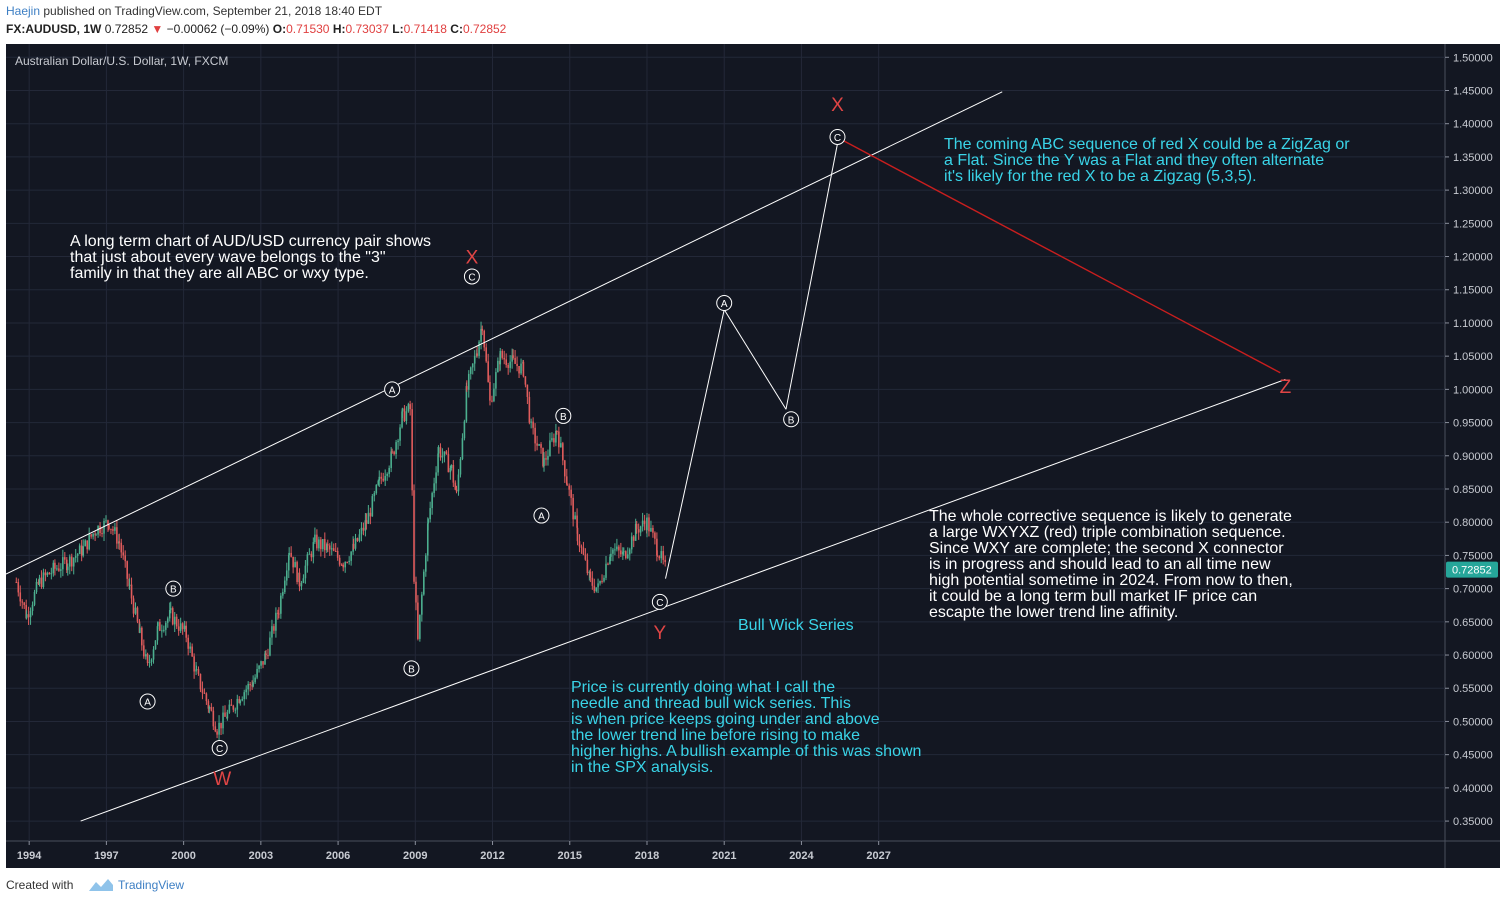 Image resolution: width=1504 pixels, height=903 pixels. What do you see at coordinates (570, 856) in the screenshot?
I see `x-tick-label: 2015` at bounding box center [570, 856].